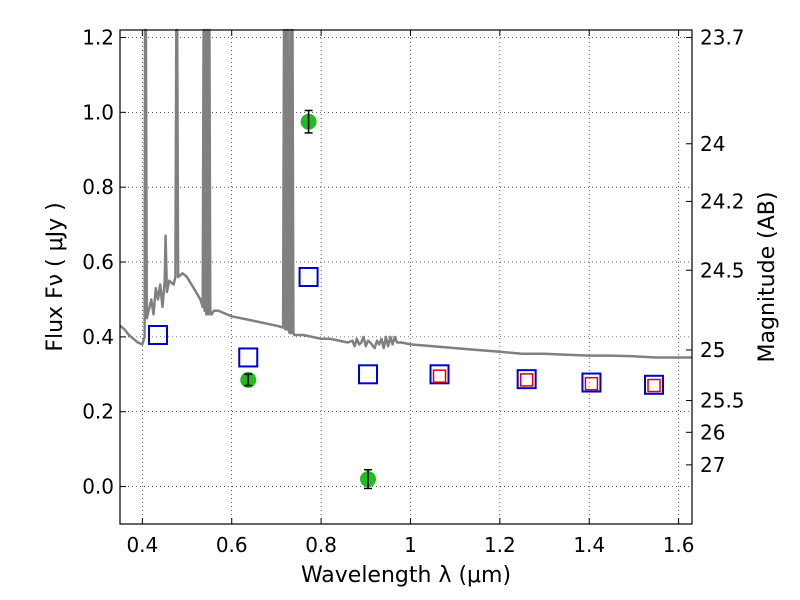 The height and width of the screenshot is (600, 800). I want to click on y-tick-label: 0.0, so click(98, 487).